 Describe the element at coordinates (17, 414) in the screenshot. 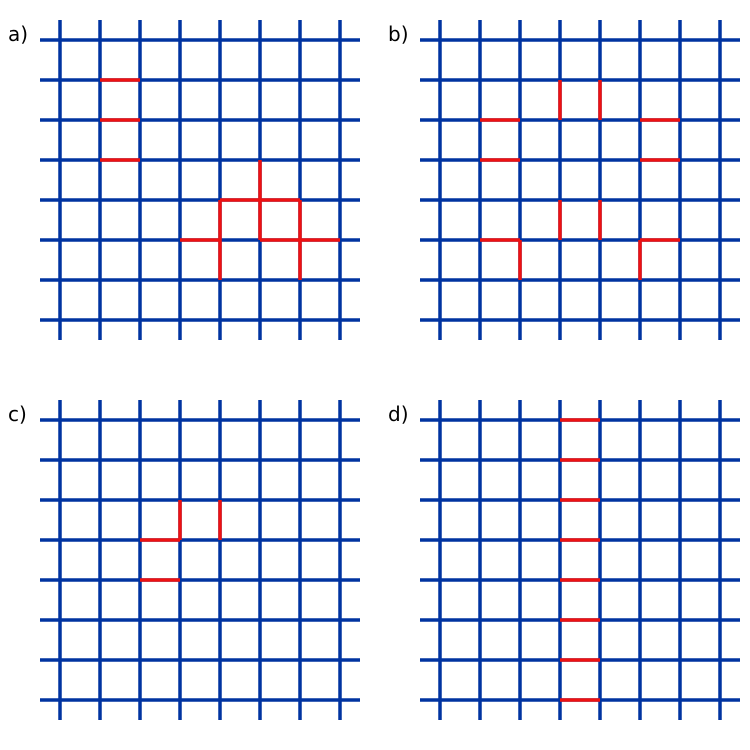

I see `panel-label-c: c)` at that location.